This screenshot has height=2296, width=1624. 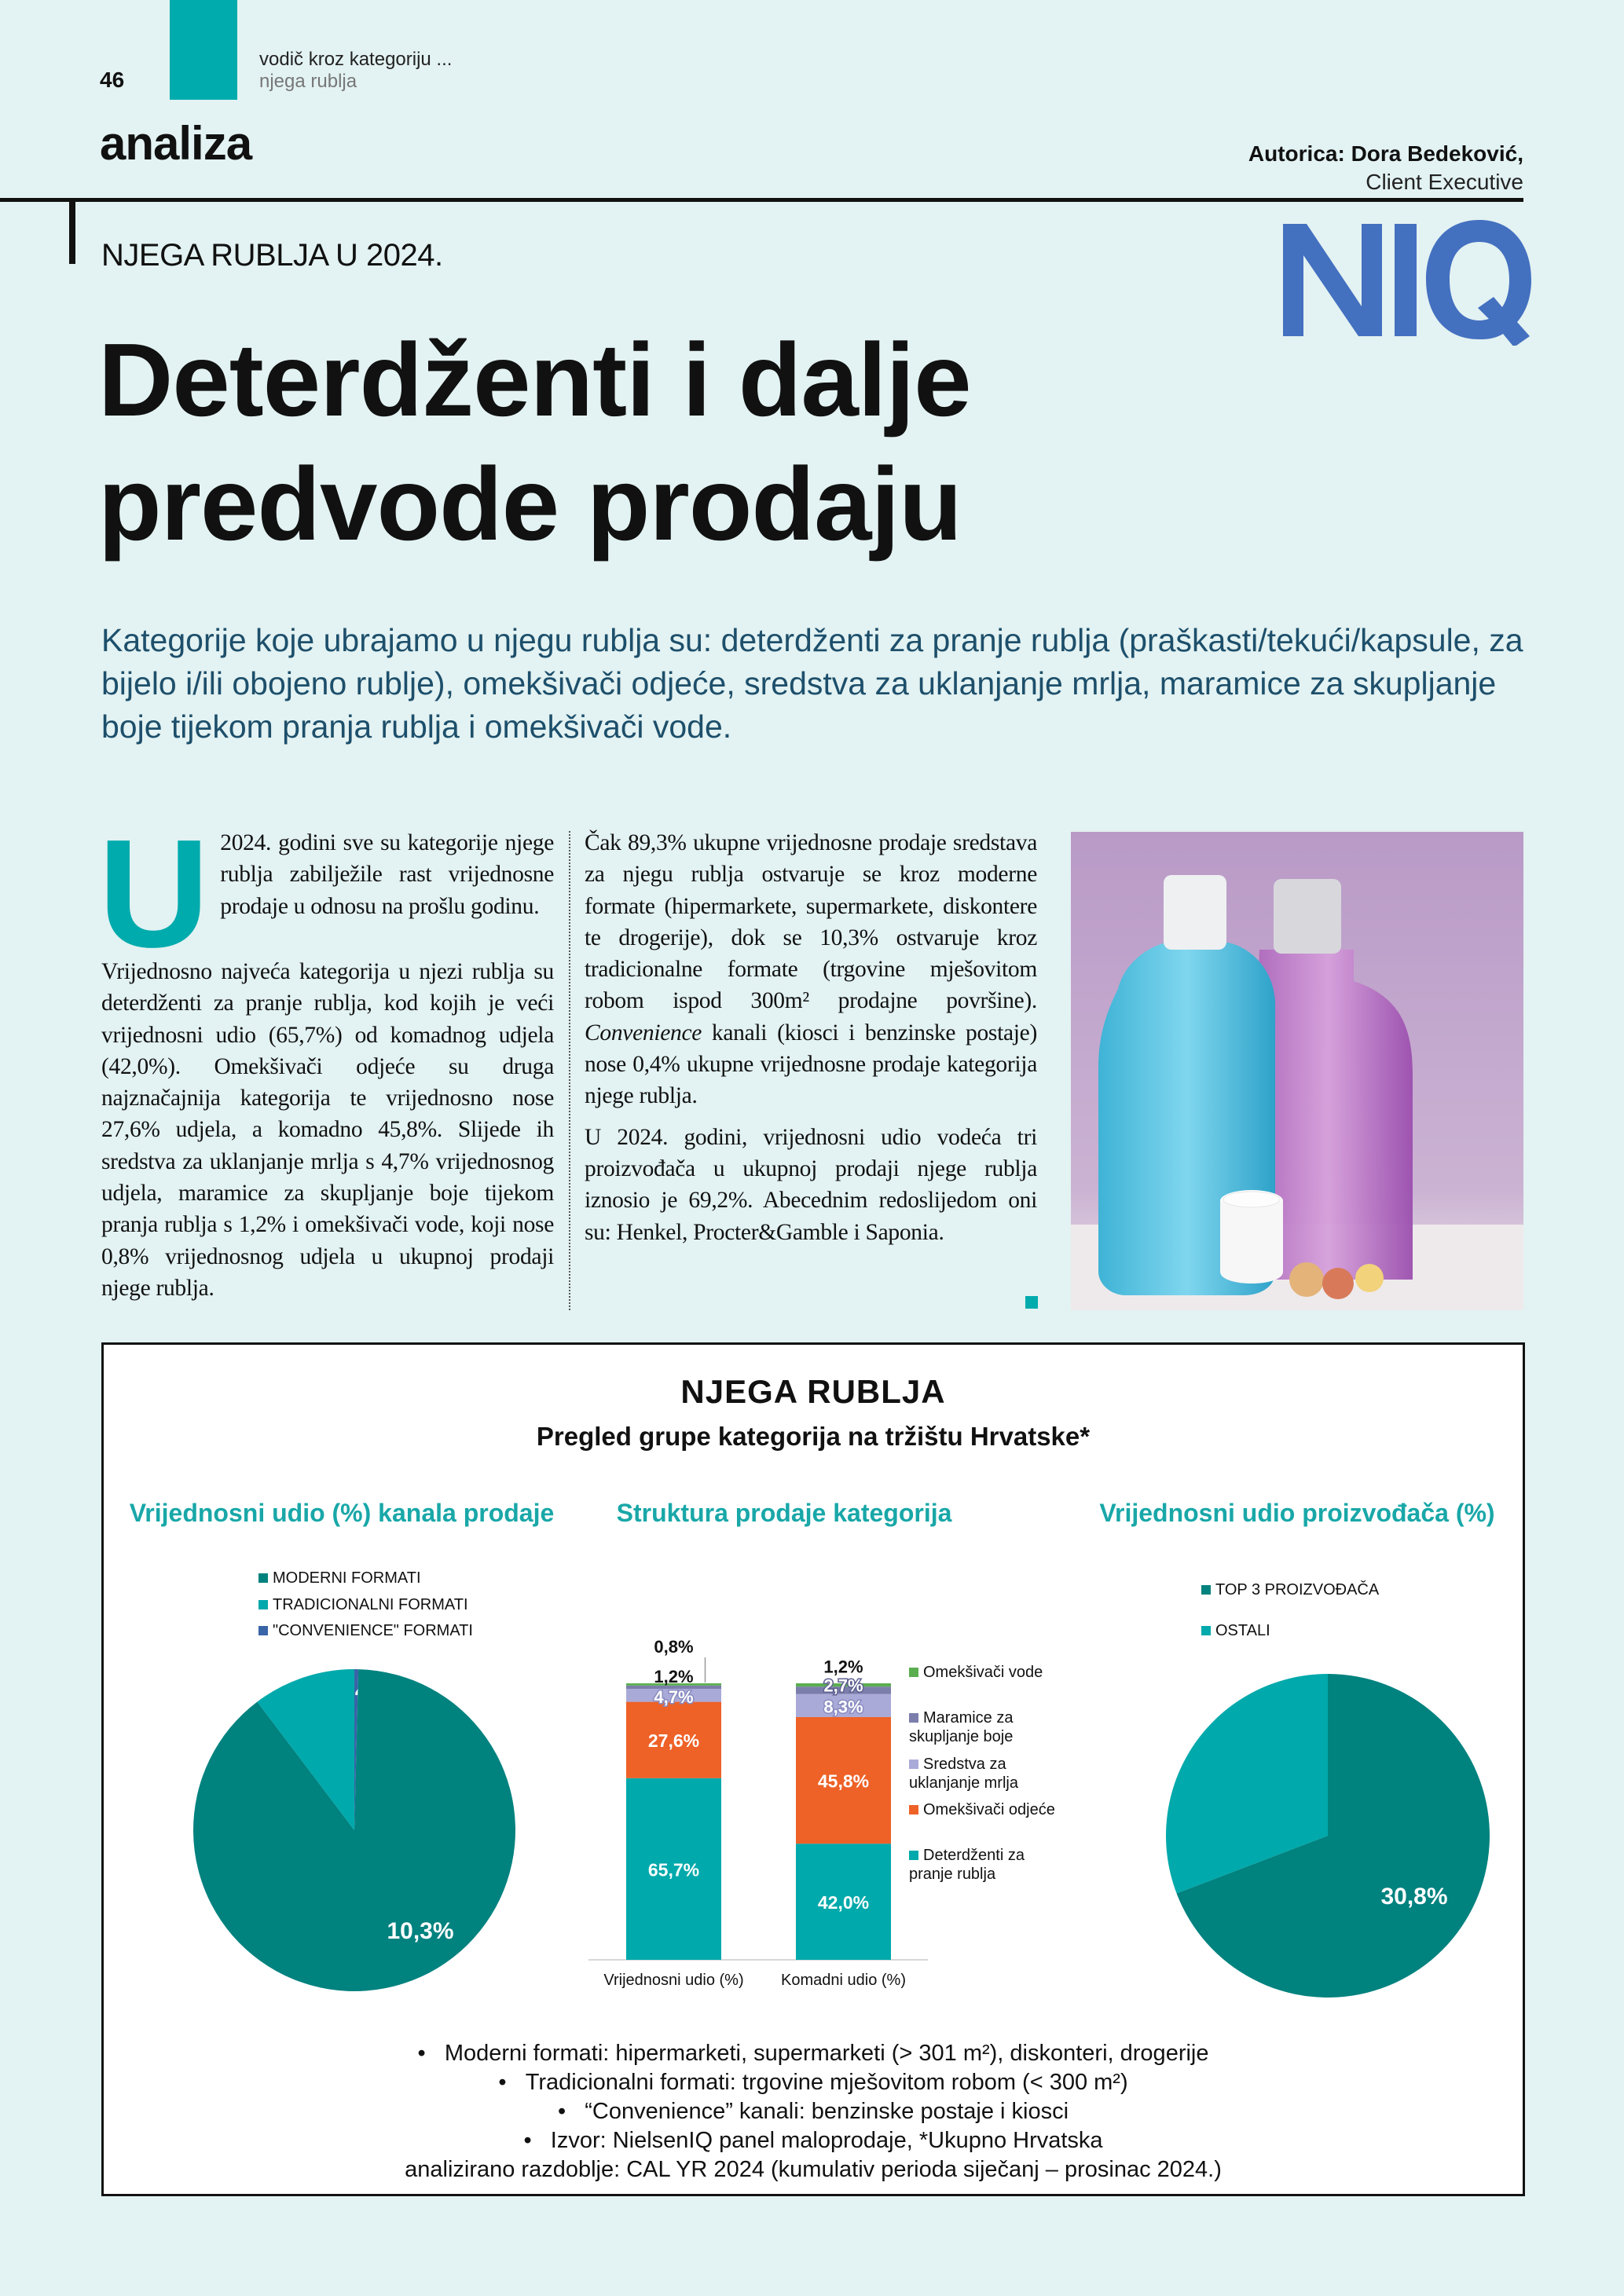 I want to click on legend-label: Sredstva za uklanjanje mrlja, so click(x=963, y=1774).